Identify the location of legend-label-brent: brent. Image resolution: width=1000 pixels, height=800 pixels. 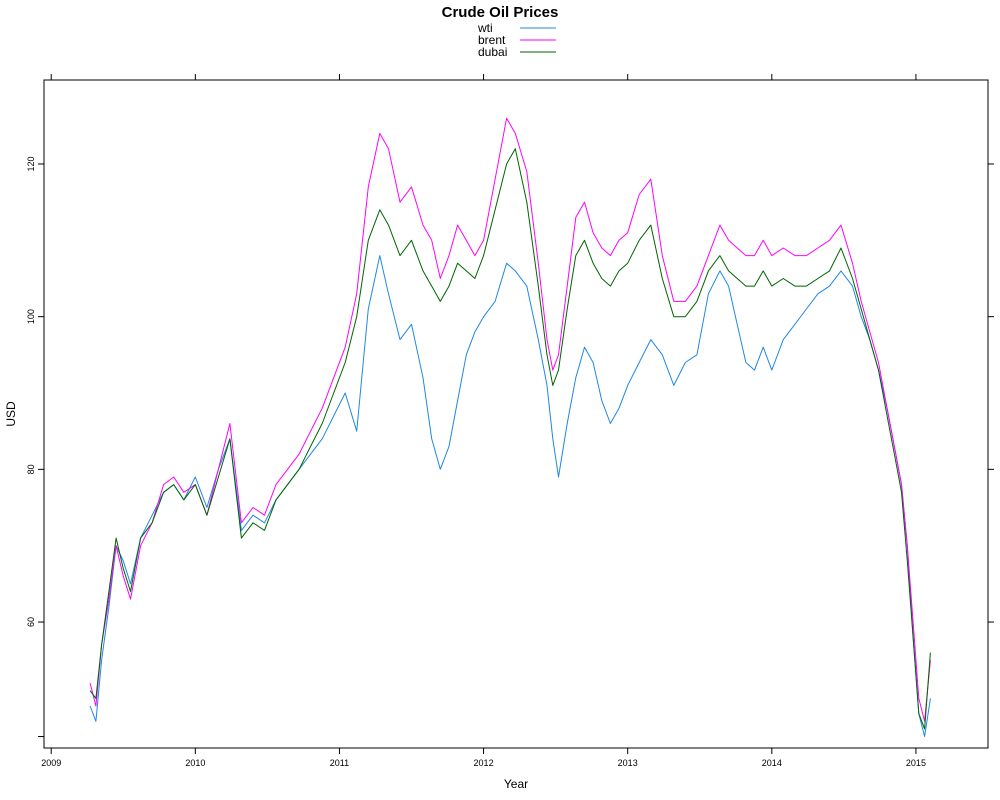
(492, 40).